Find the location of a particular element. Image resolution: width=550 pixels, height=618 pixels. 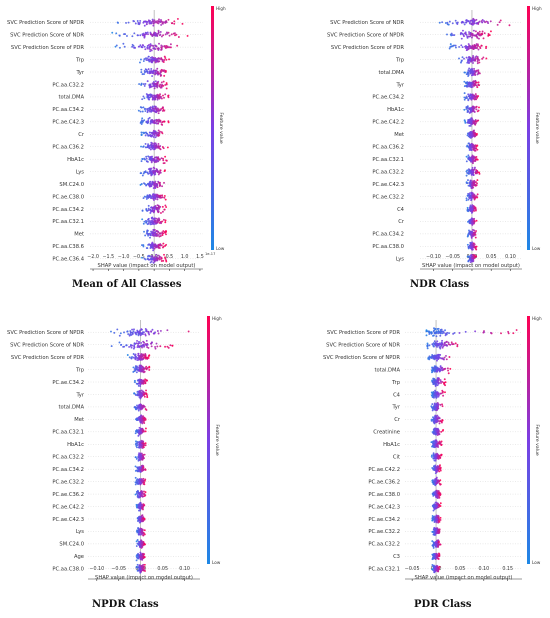

feature-label: SVC Prediction Score of PDR is located at coordinates (47, 358).